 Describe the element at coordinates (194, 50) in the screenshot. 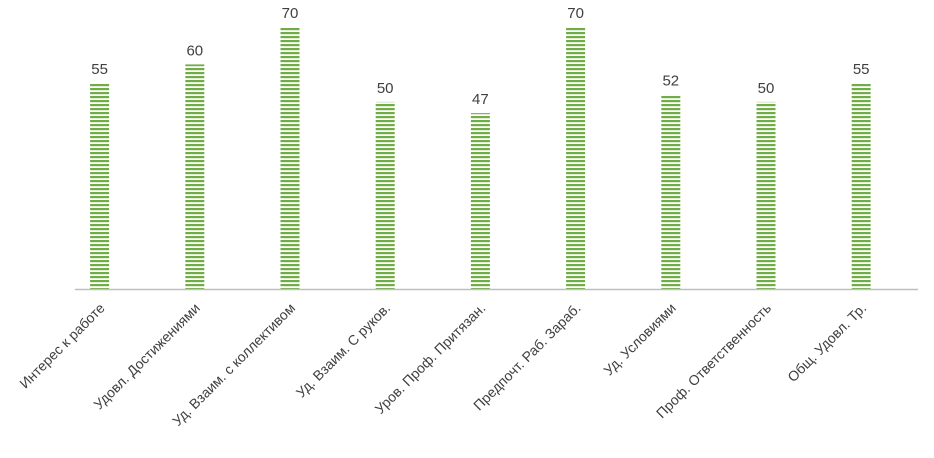

I see `data-label-2: 60` at that location.